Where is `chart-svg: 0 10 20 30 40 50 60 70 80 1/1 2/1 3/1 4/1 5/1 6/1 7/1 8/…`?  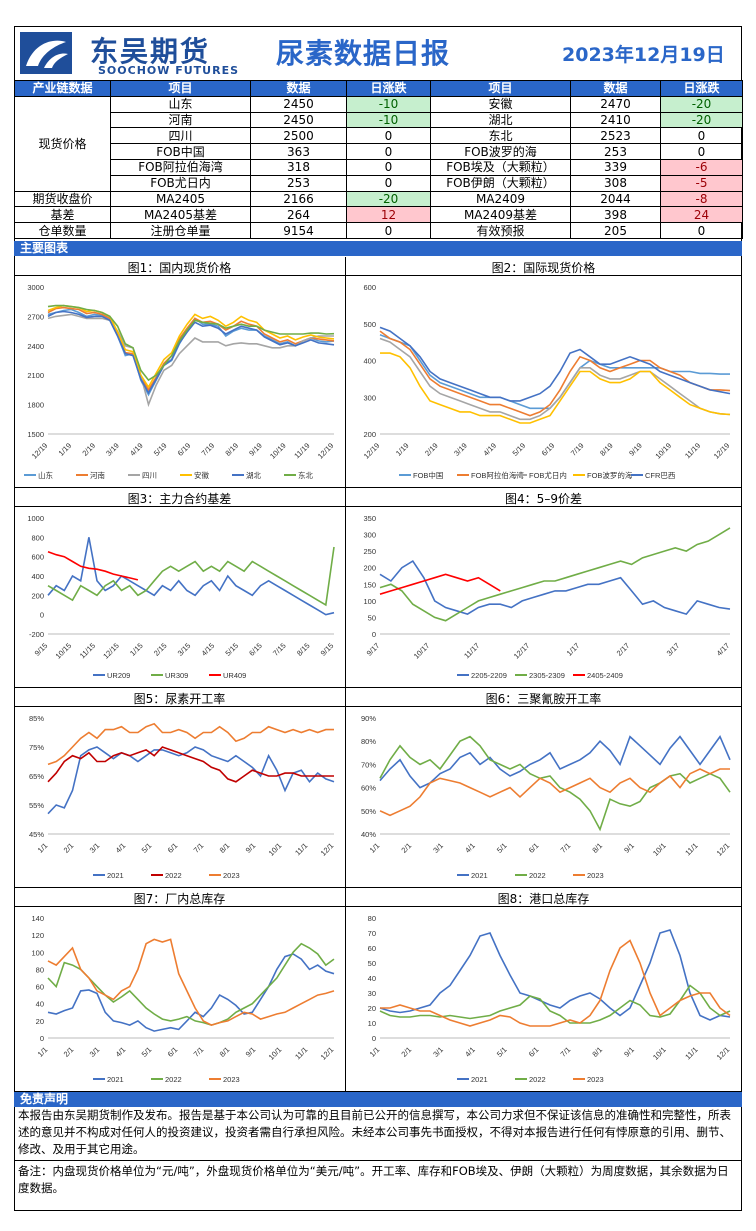
chart-svg: 0 10 20 30 40 50 60 70 80 1/1 2/1 3/1 4/1 5/1 6/1 7/1 8/… is located at coordinates (550, 999).